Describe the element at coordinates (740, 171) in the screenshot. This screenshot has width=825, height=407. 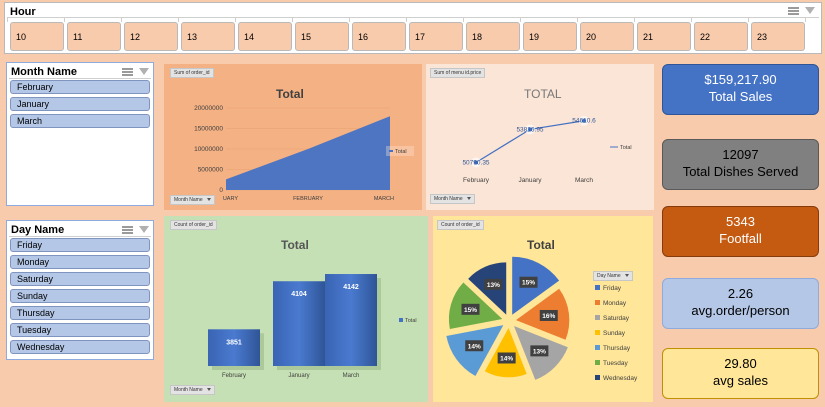
I see `kpi-label: Total Dishes Served` at that location.